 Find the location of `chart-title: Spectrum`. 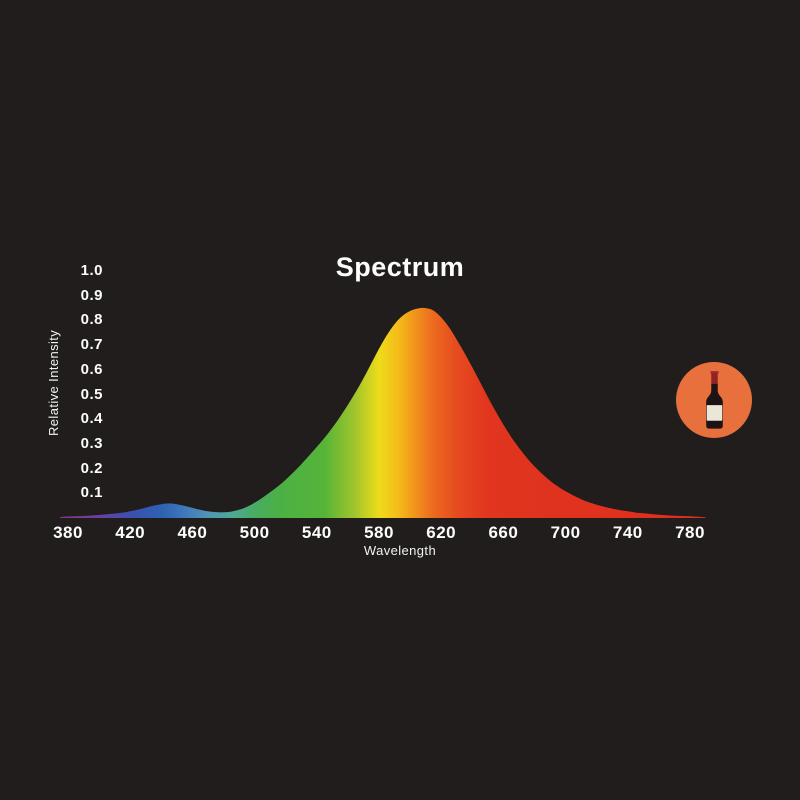

chart-title: Spectrum is located at coordinates (400, 267).